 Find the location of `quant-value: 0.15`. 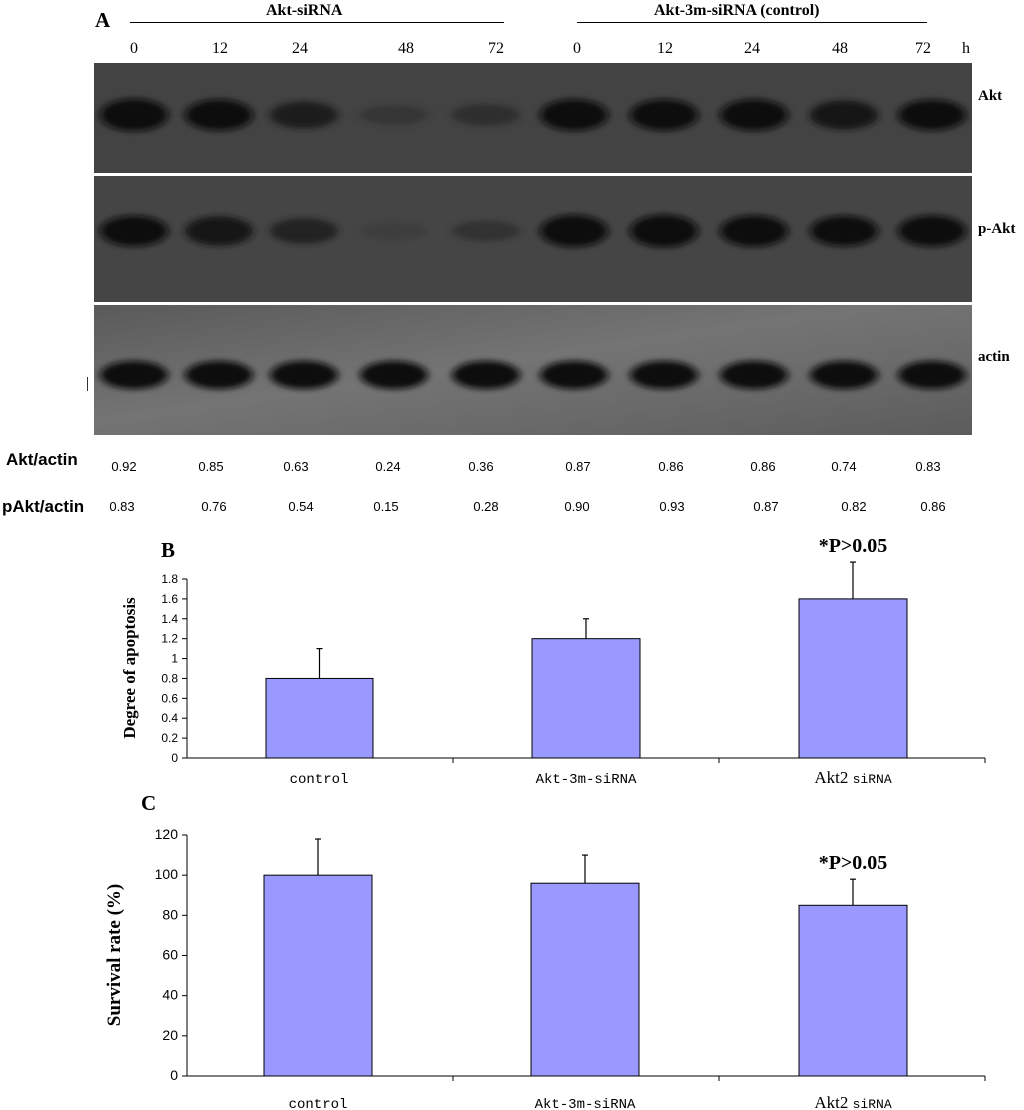

quant-value: 0.15 is located at coordinates (386, 506).